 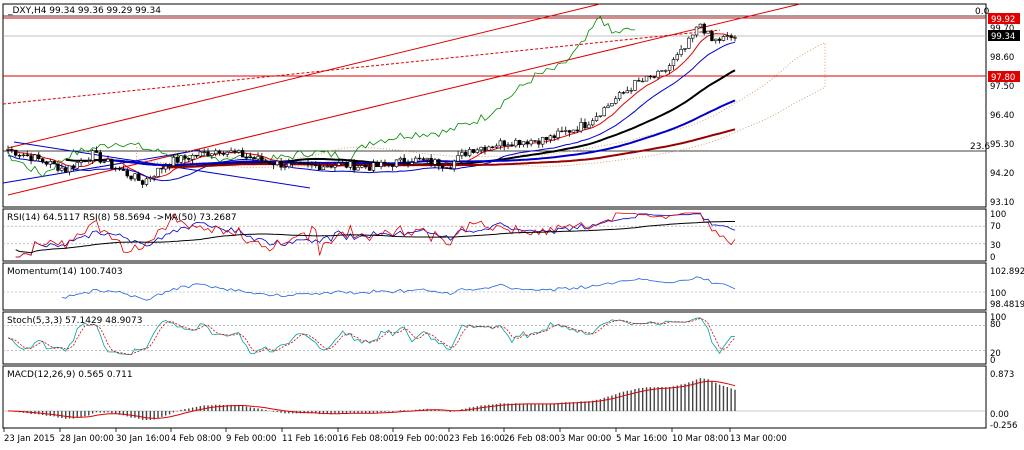 What do you see at coordinates (998, 318) in the screenshot?
I see `stoch-level-100: 100` at bounding box center [998, 318].